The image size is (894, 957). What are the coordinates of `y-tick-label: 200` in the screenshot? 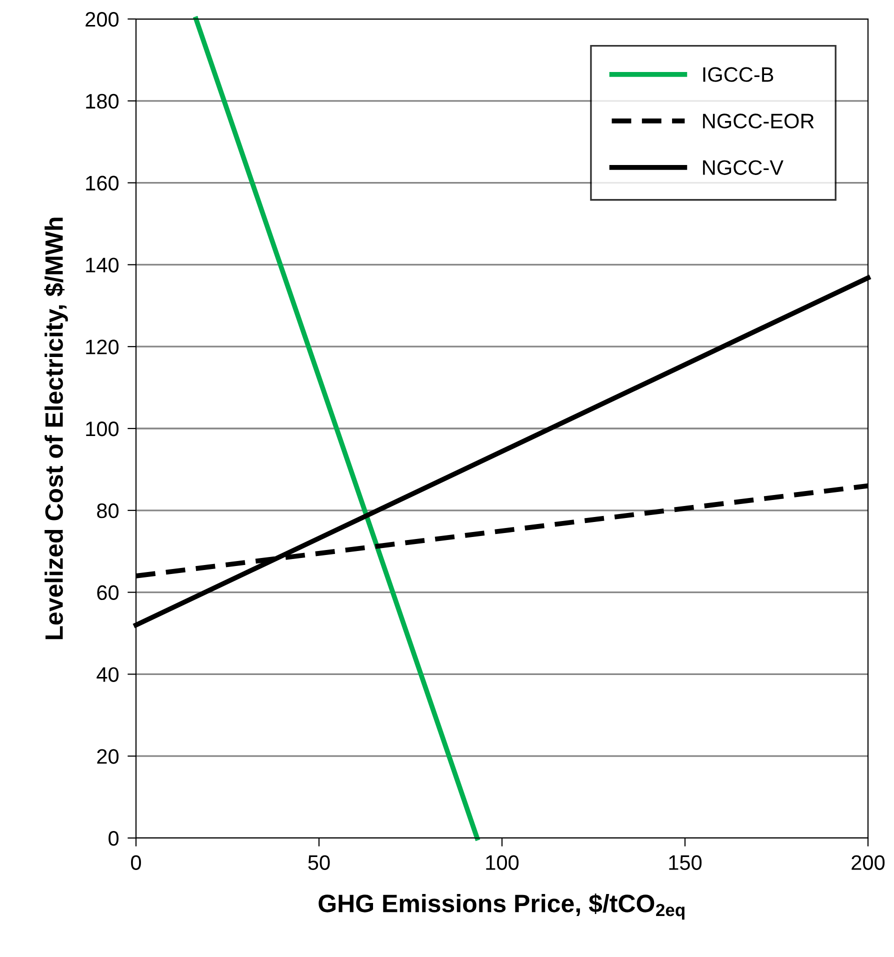 It's located at (102, 19).